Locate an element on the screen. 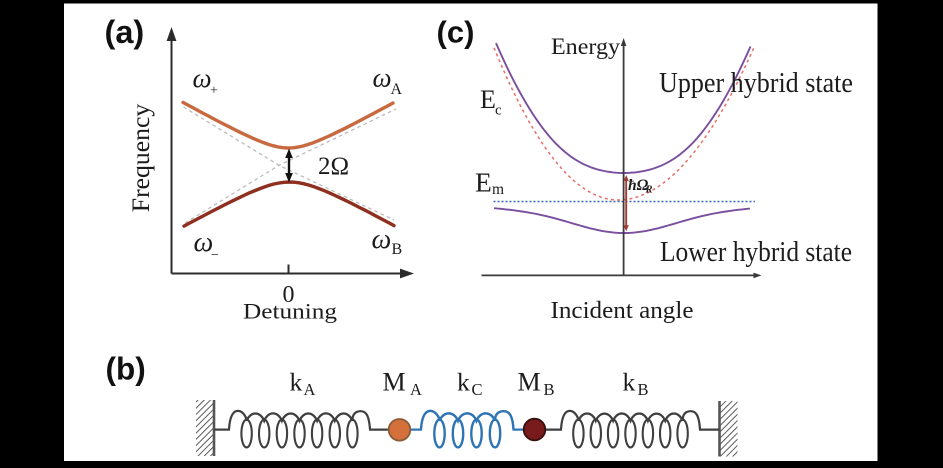 The height and width of the screenshot is (468, 943). svg-text: Upper hybrid state is located at coordinates (756, 83).